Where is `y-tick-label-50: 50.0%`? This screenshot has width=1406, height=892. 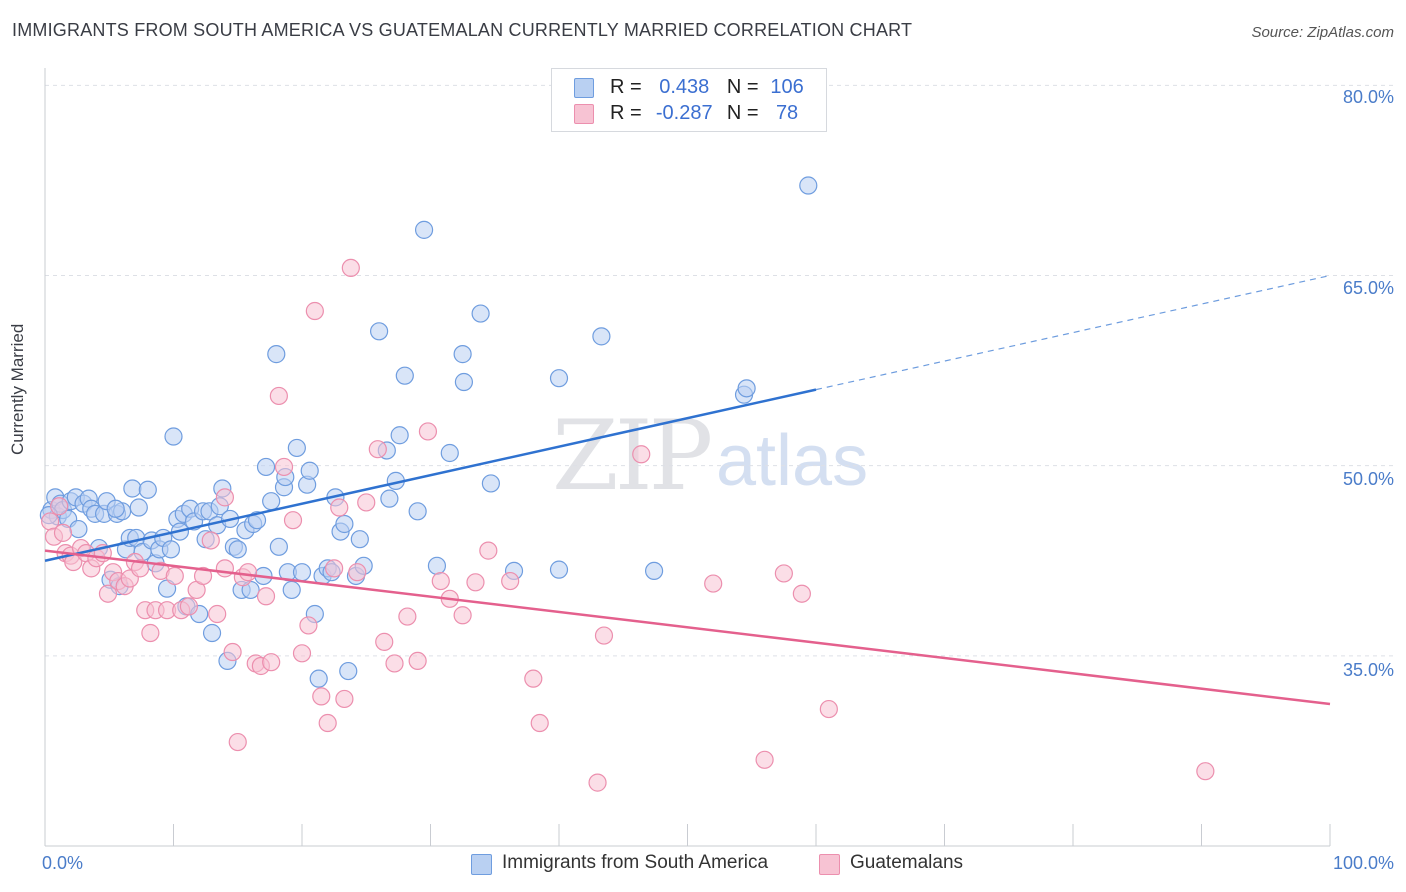 y-tick-label-50: 50.0% is located at coordinates (1368, 479).